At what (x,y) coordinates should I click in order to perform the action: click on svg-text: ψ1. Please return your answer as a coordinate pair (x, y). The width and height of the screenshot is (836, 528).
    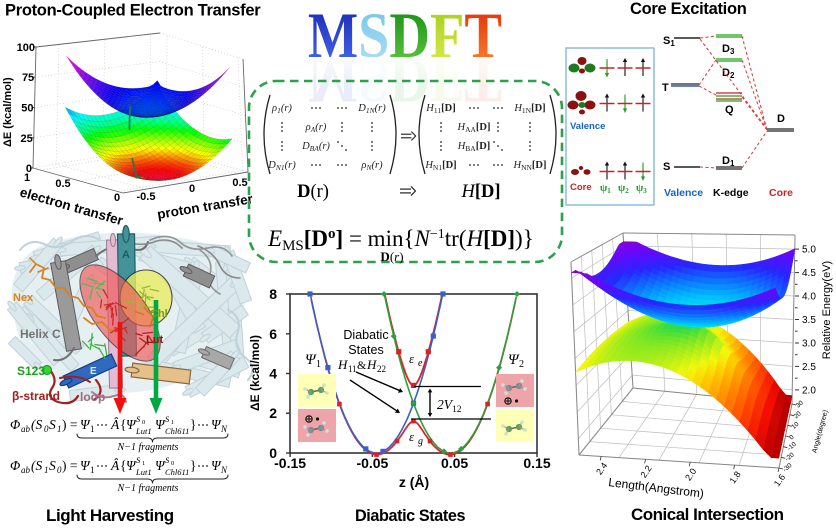
    Looking at the image, I should click on (605, 189).